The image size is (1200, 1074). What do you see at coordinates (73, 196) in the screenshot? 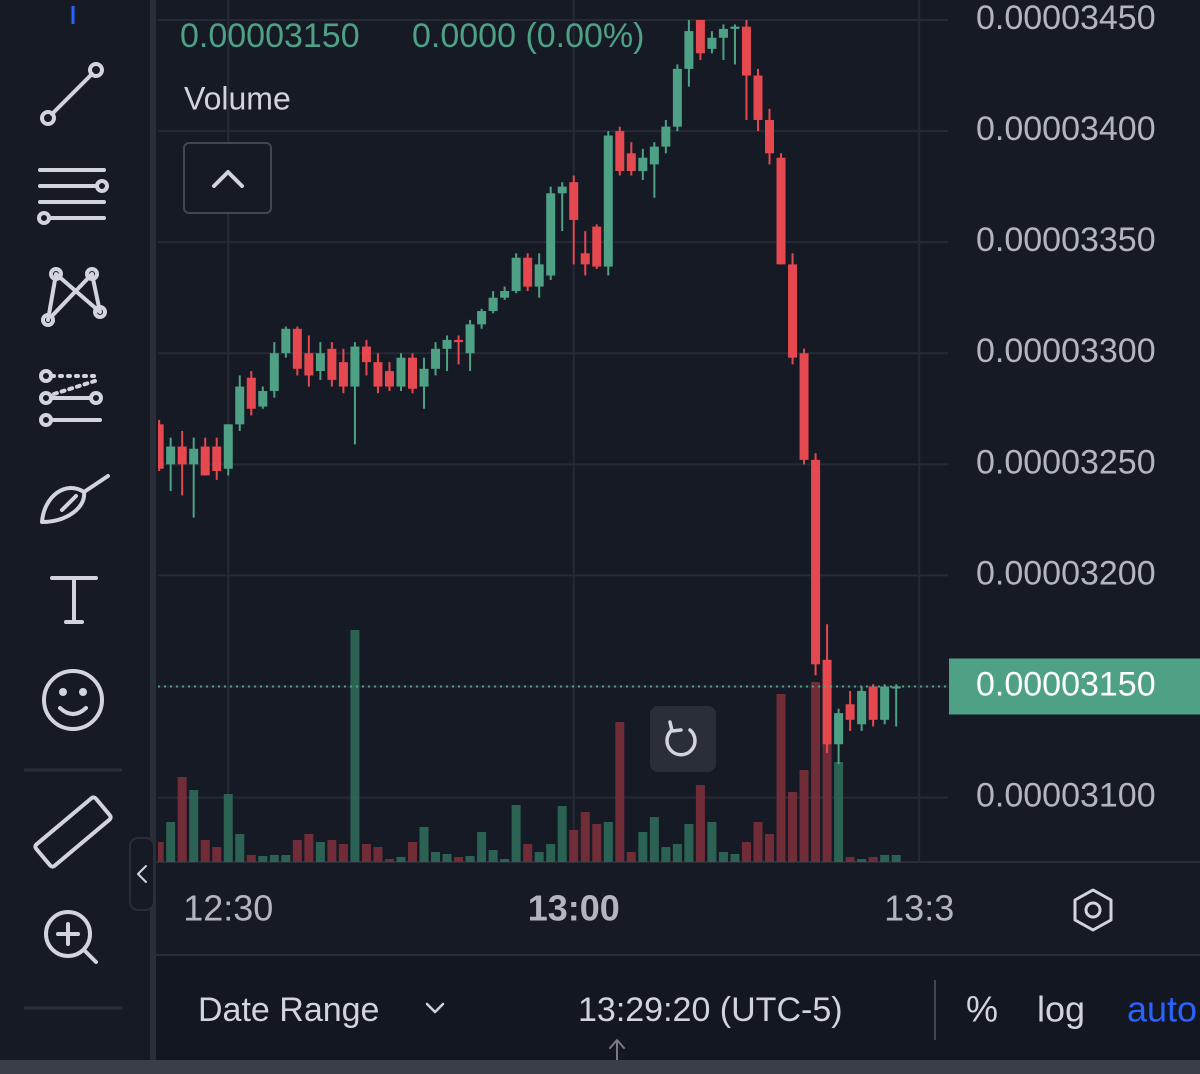
I see `fib-tool` at bounding box center [73, 196].